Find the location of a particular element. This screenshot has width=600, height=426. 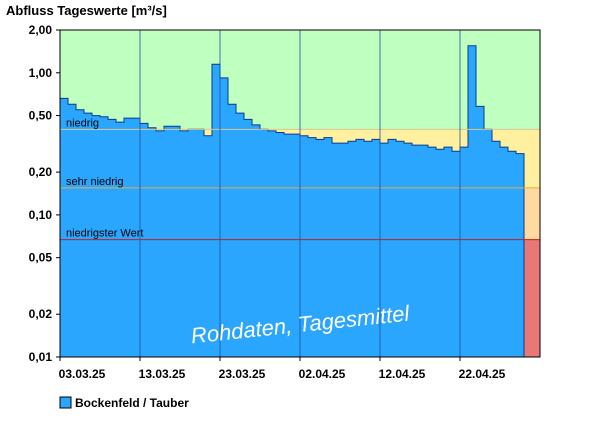

x-tick-label-0: 03.03.25 is located at coordinates (82, 374).